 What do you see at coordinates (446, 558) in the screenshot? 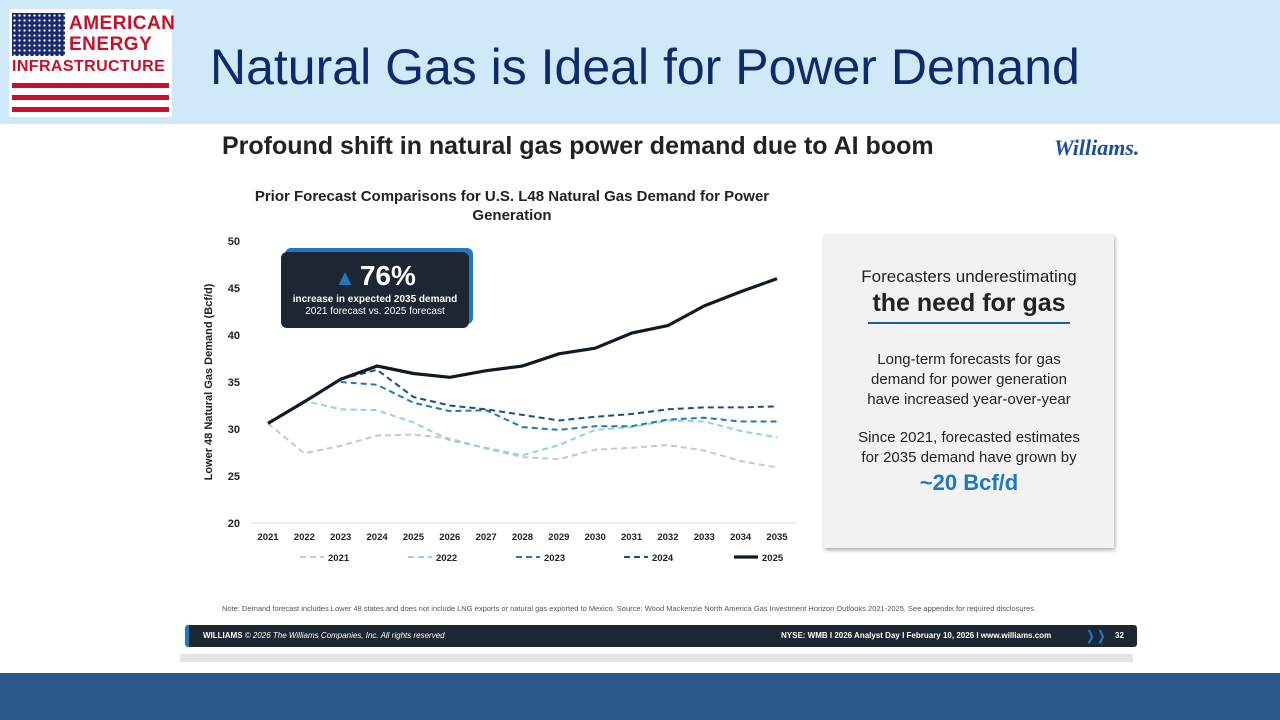
I see `legend-label: 2022` at bounding box center [446, 558].